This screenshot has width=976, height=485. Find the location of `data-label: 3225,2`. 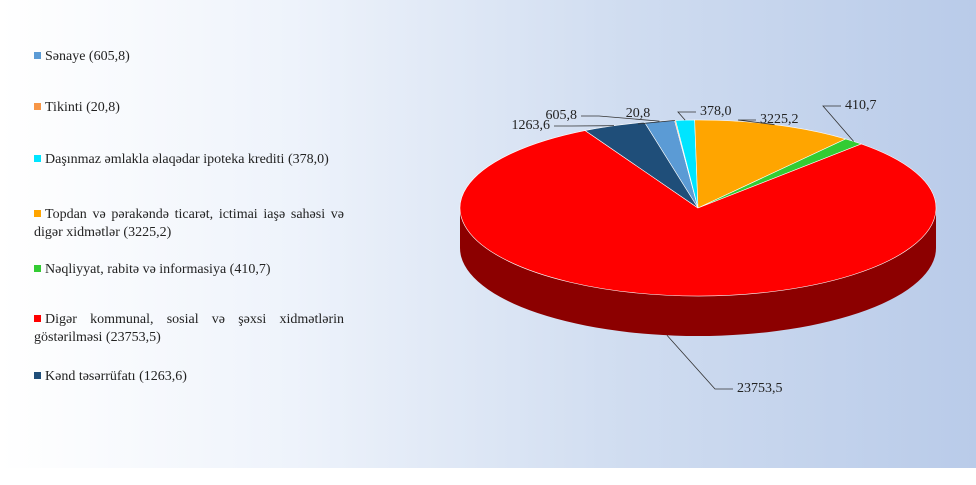

data-label: 3225,2 is located at coordinates (779, 119).